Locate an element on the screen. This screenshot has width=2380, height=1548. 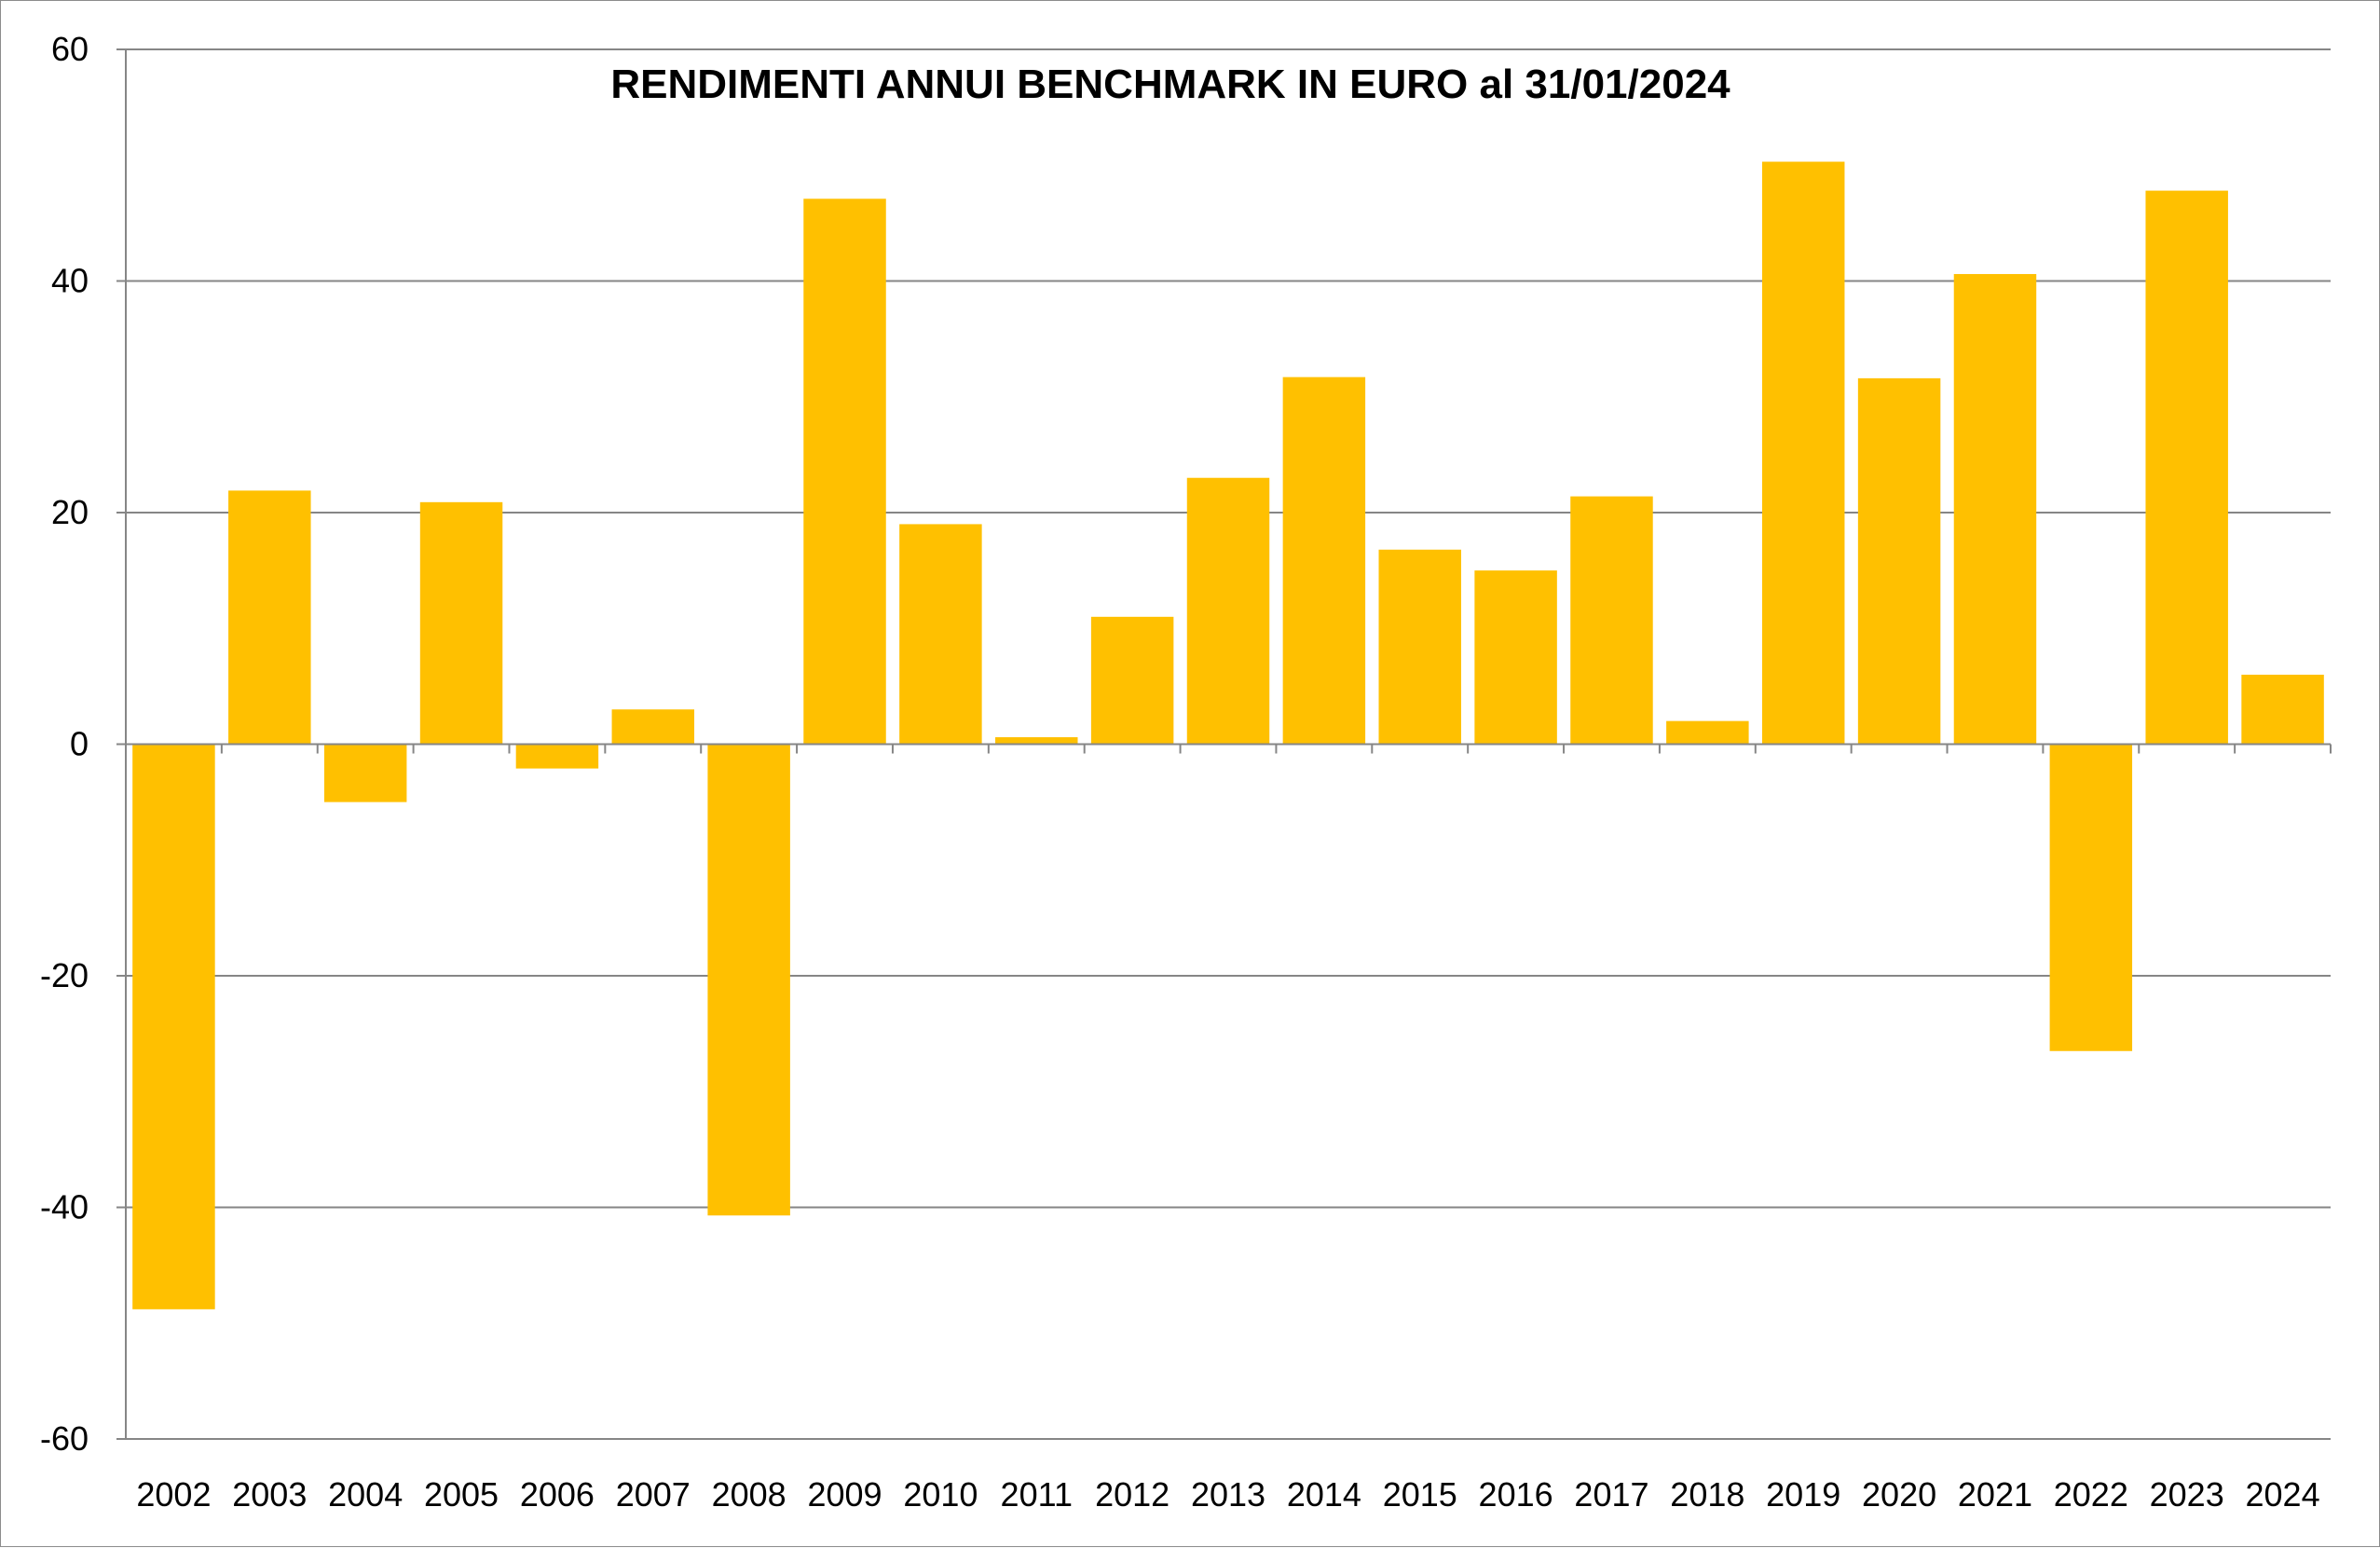
x-tick-label: 2018 is located at coordinates (1707, 1495).